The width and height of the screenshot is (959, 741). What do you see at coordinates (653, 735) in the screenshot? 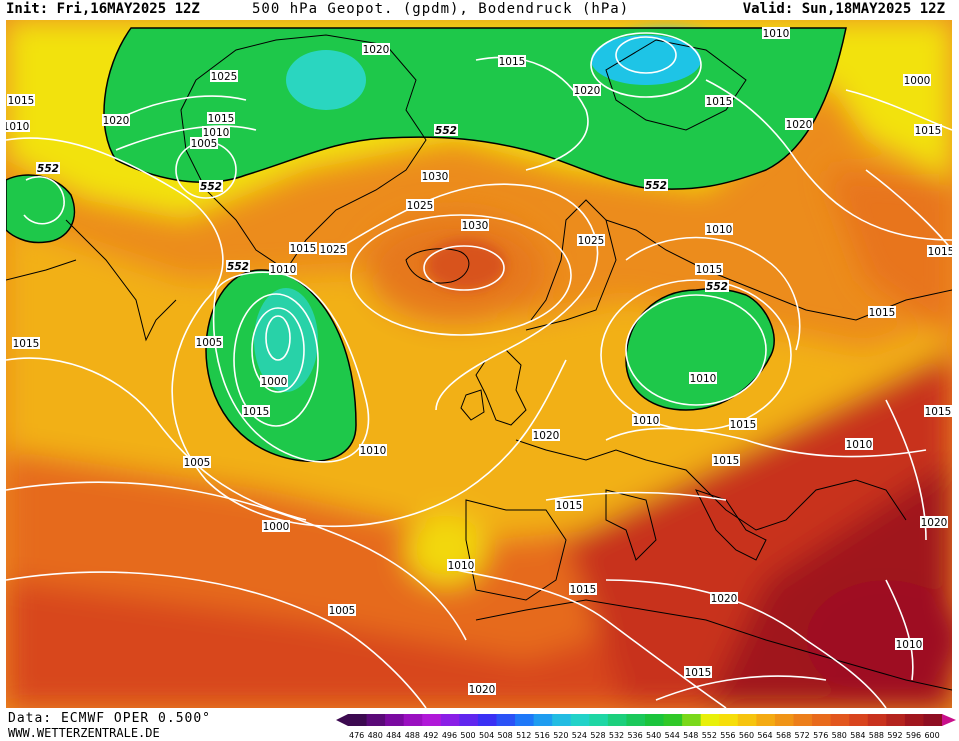
I see `scale-tick-label: 540` at bounding box center [653, 735].